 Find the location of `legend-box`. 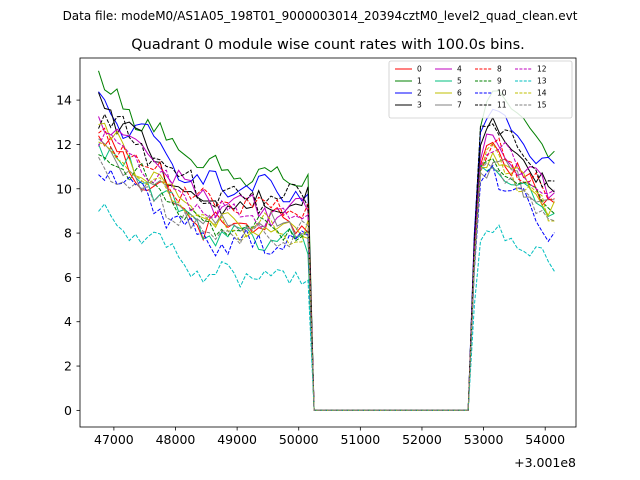

legend-box is located at coordinates (480, 89).